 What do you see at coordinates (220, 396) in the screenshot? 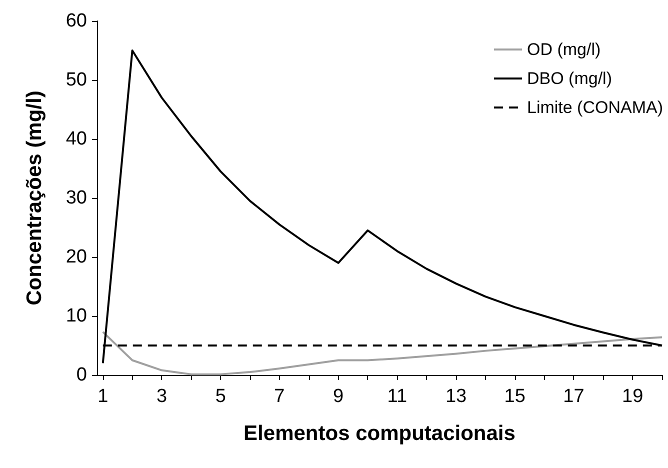
I see `x-tick-label: 5` at bounding box center [220, 396].